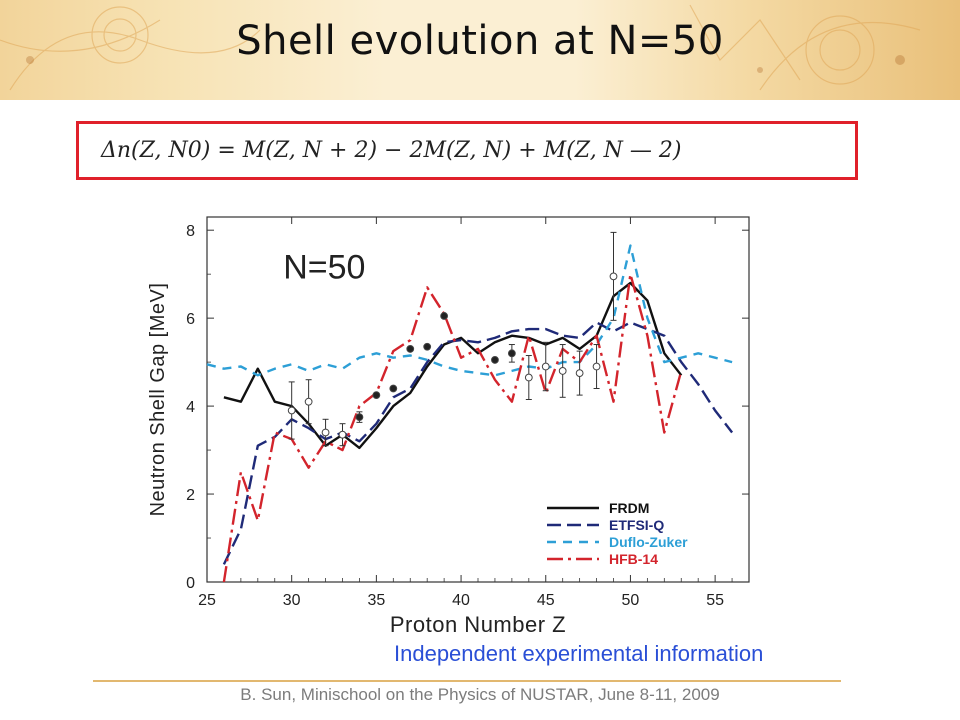  I want to click on y-tick-label: 8, so click(190, 231).